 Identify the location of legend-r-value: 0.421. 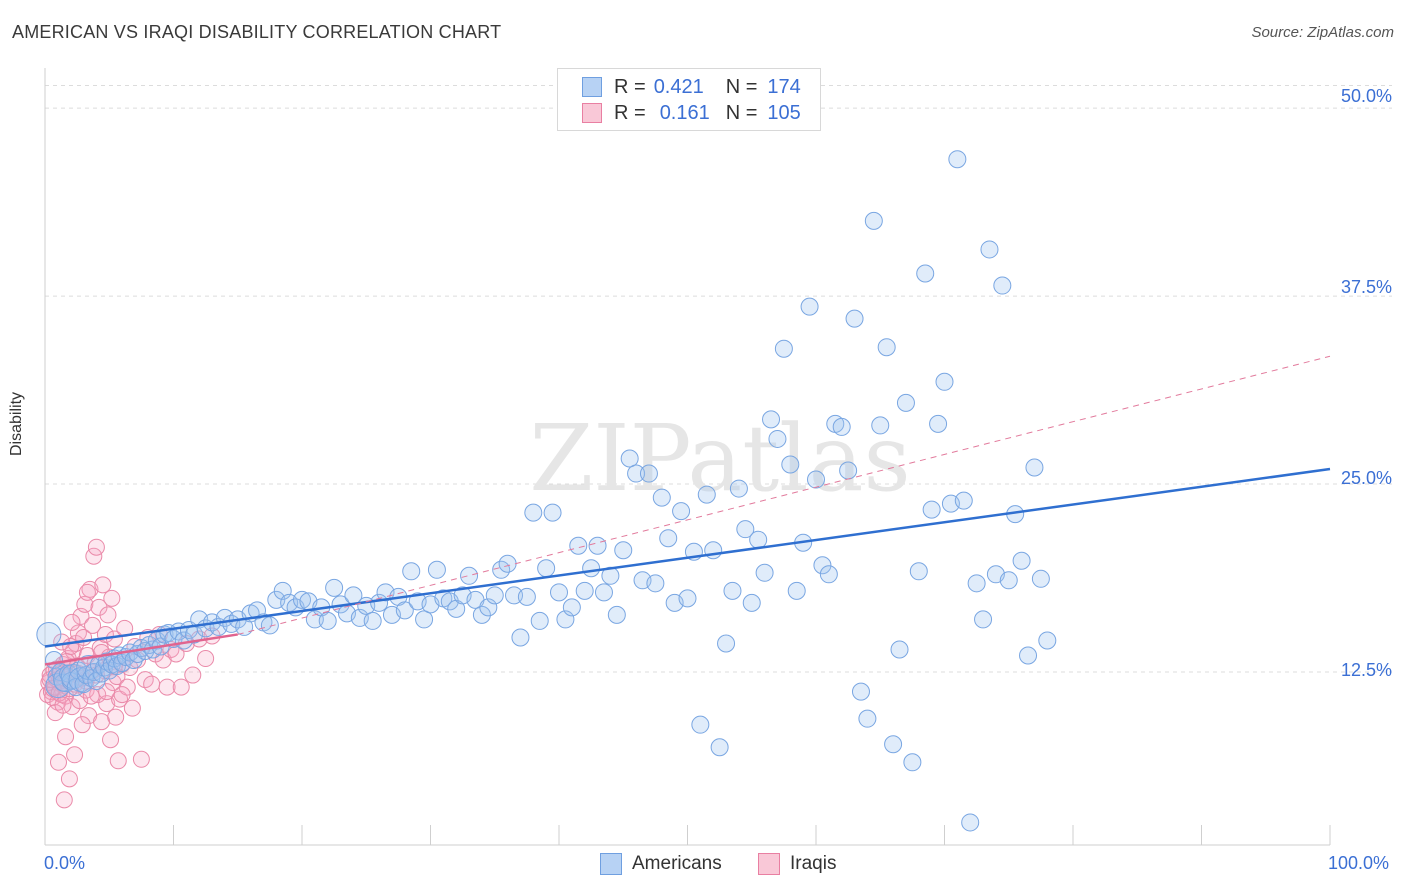
(678, 86).